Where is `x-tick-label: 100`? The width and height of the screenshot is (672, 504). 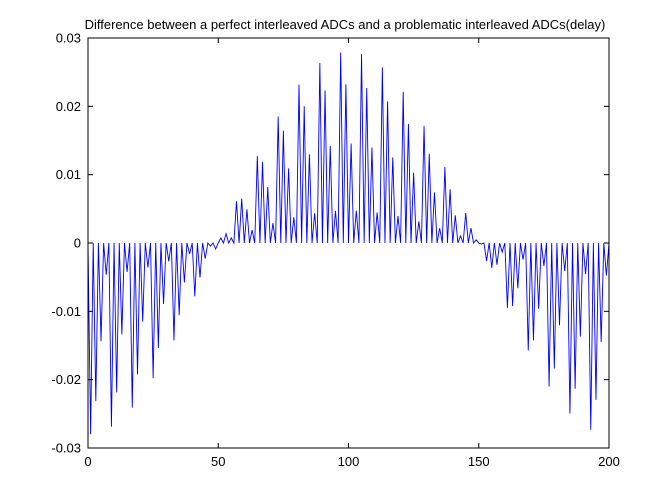
x-tick-label: 100 is located at coordinates (349, 461).